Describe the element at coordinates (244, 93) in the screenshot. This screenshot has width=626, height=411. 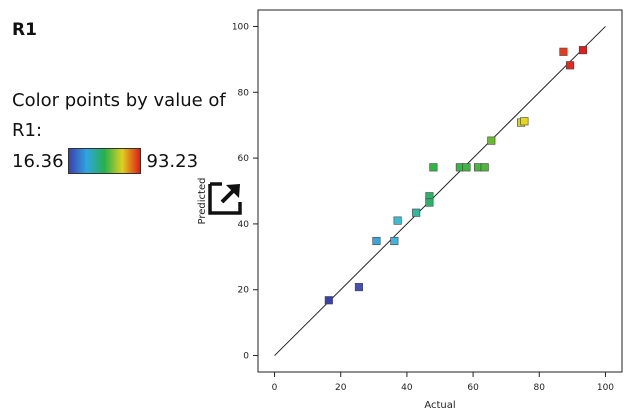
I see `y-tick-label: 80` at that location.